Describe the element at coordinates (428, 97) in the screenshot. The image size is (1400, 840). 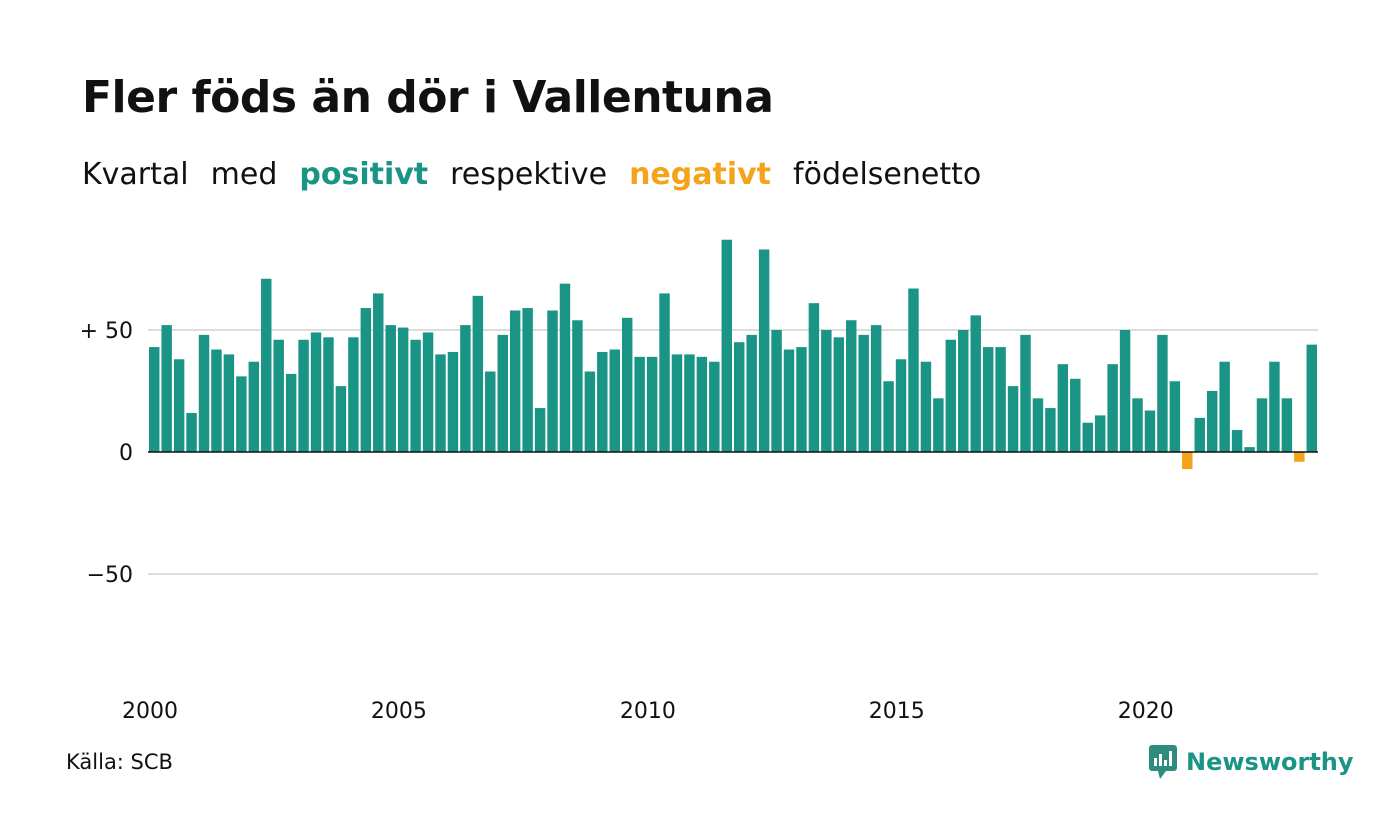
I see `chart-title: Fler föds än dör i Vallentuna` at that location.